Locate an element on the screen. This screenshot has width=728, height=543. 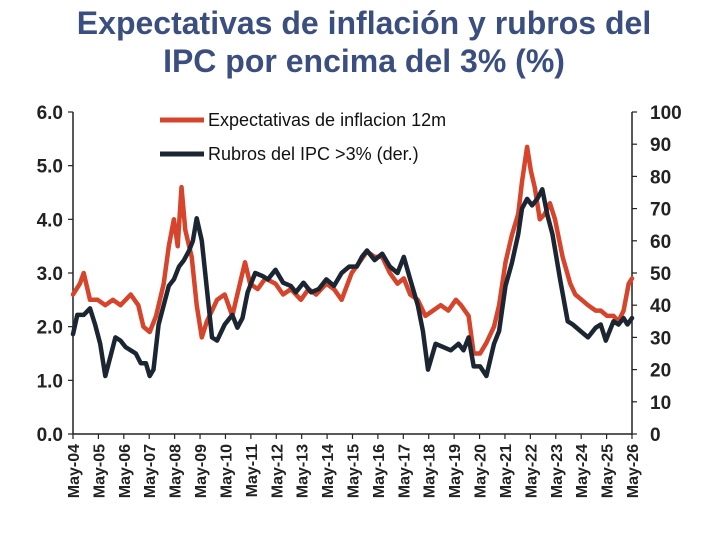
x-tick-label: May-19 is located at coordinates (455, 471).